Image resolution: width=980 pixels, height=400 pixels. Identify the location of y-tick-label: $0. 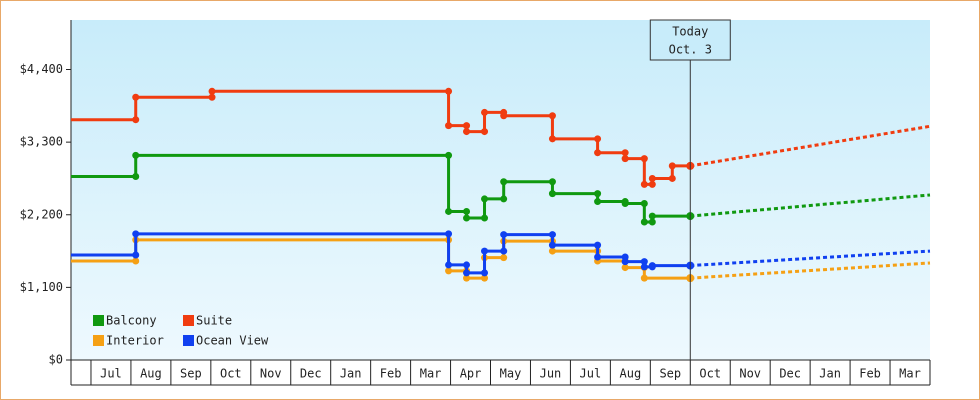
(56, 360).